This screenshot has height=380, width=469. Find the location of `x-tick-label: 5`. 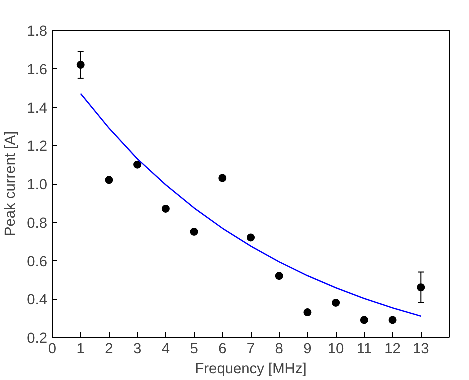

x-tick-label: 5 is located at coordinates (194, 350).